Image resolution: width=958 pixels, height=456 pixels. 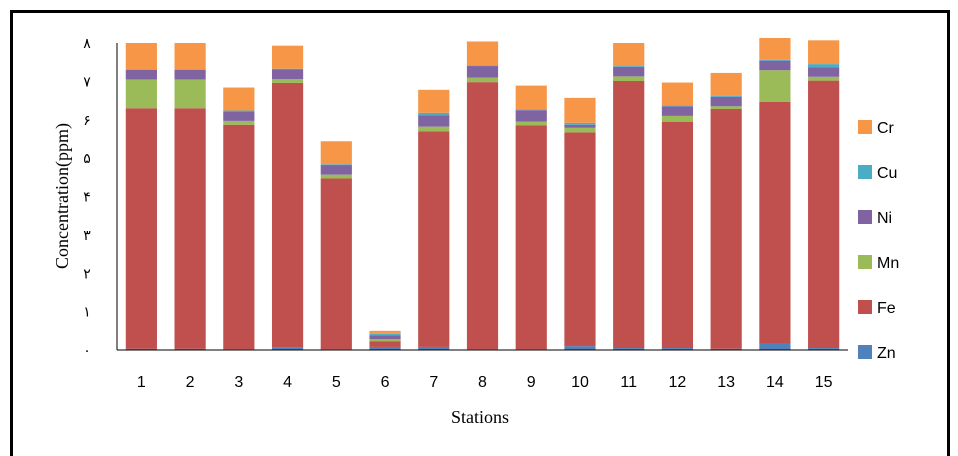 I want to click on legend-swatch-fe, so click(x=865, y=307).